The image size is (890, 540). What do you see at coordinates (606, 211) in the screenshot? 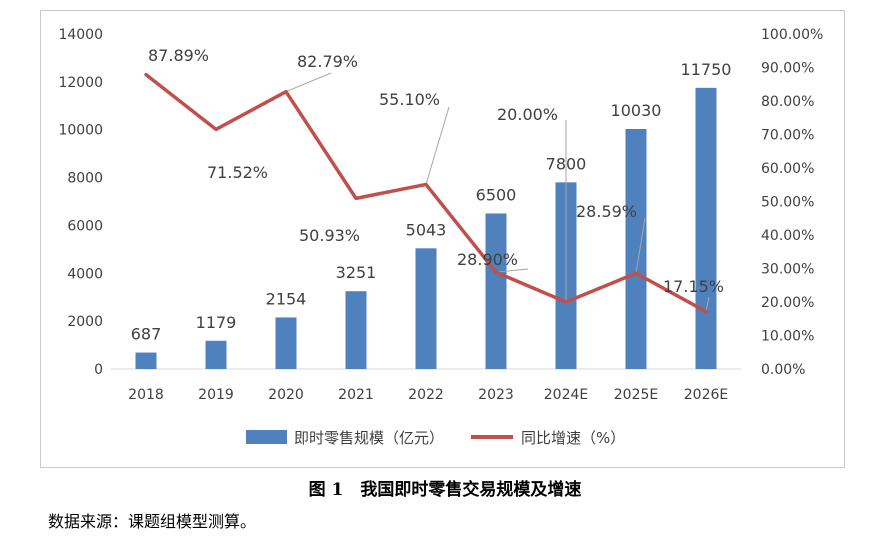
I see `line-data-label: 28.59%` at bounding box center [606, 211].